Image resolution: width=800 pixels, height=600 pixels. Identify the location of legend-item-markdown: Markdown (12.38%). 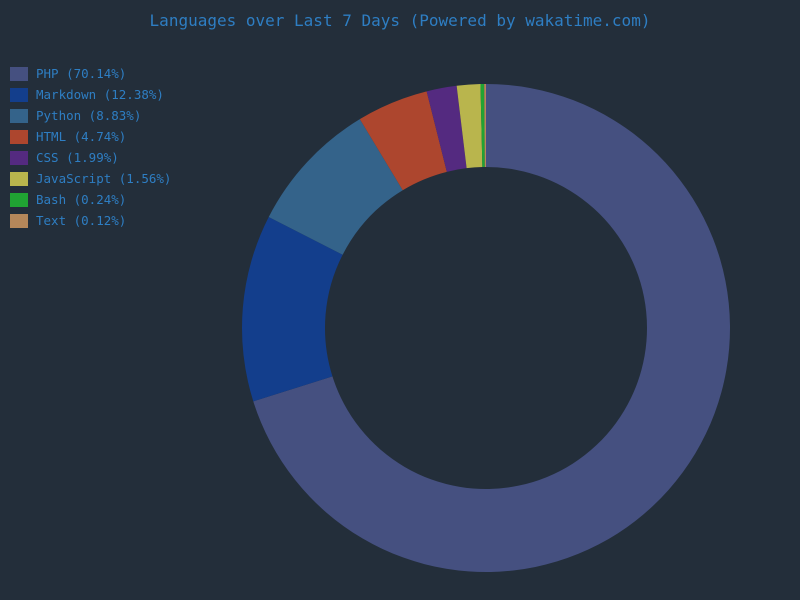
(90, 94).